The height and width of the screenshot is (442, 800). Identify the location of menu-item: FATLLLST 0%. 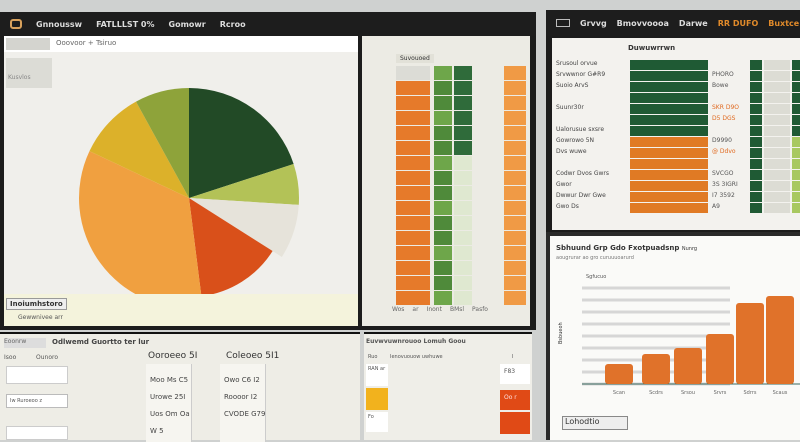
(125, 24).